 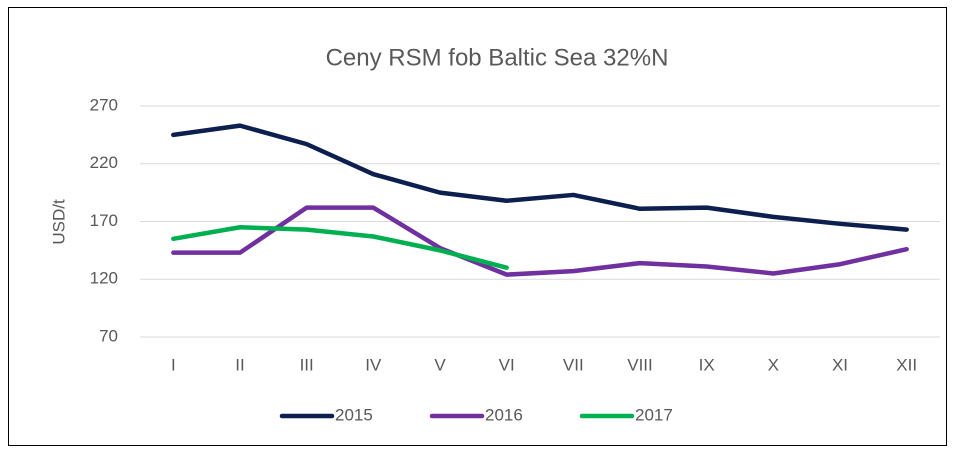 I want to click on x-tick-label: II, so click(x=239, y=364).